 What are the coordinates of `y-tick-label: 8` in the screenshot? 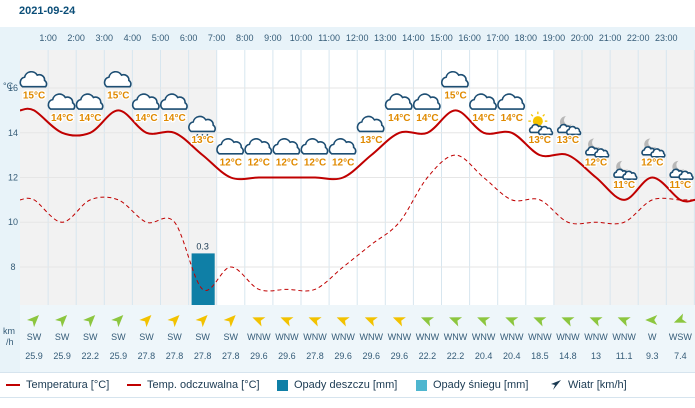 It's located at (12, 267).